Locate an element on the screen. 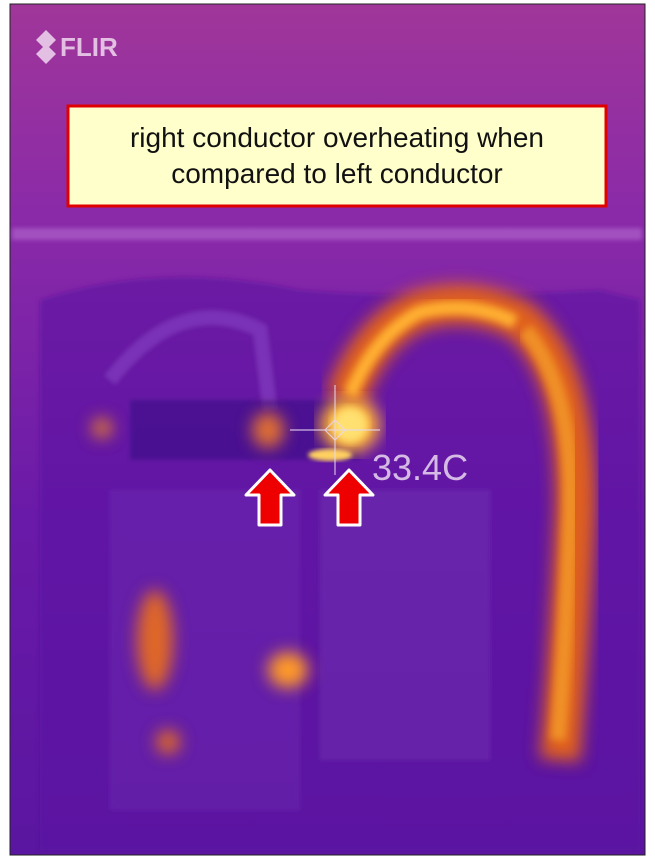 The width and height of the screenshot is (655, 859). warm-spots is located at coordinates (200, 583).